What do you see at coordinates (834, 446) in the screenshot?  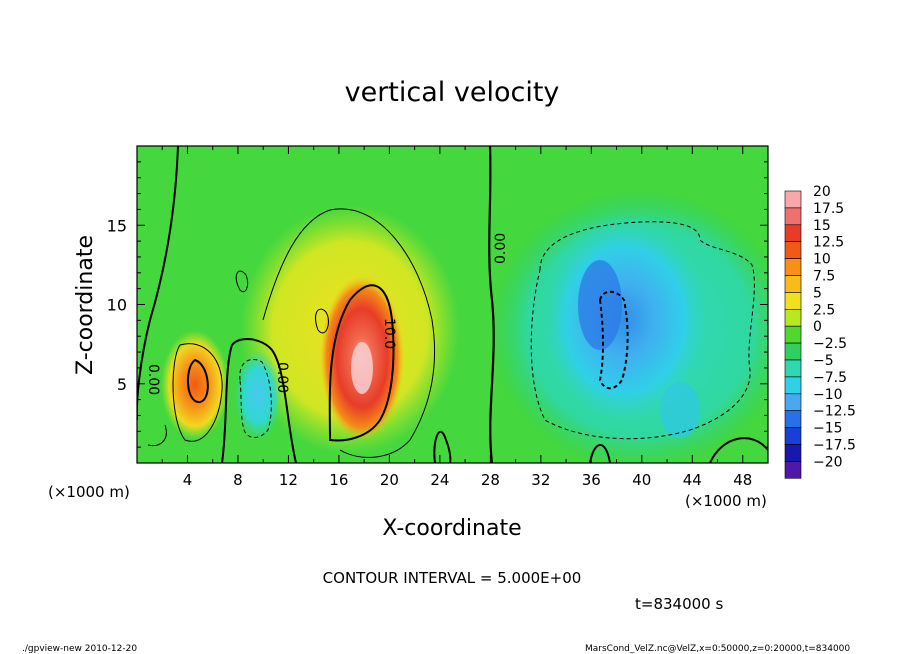 I see `colorbar-label: −17.5` at bounding box center [834, 446].